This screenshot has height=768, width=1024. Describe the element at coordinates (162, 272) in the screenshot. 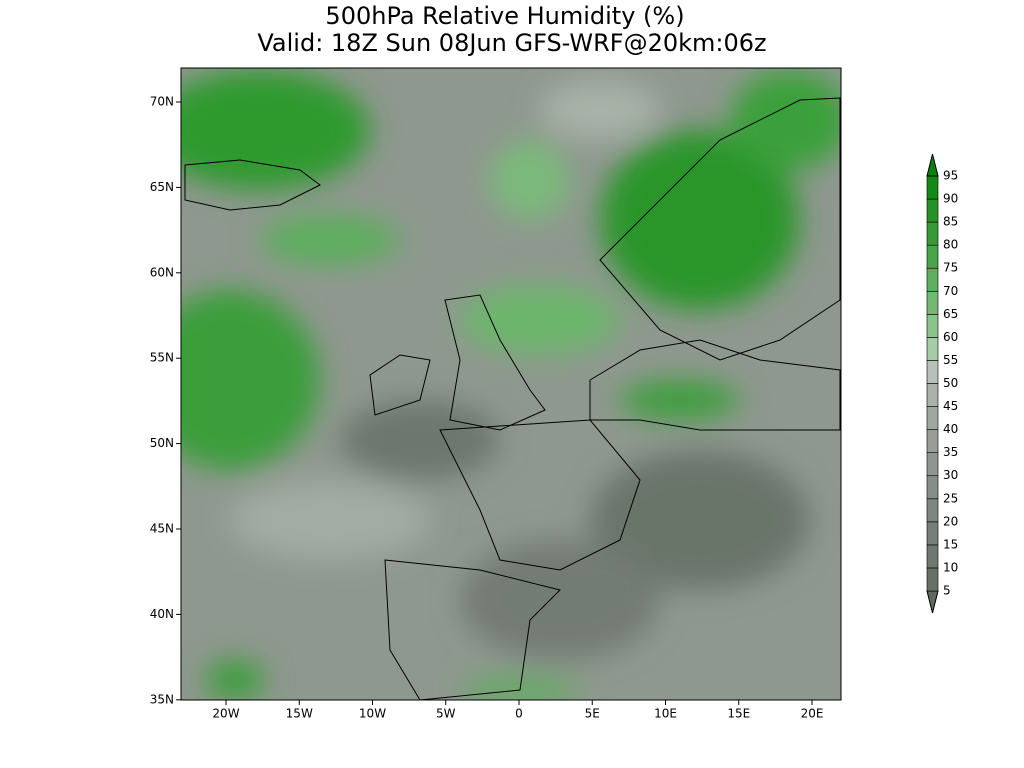

I see `lat-label: 60N` at that location.